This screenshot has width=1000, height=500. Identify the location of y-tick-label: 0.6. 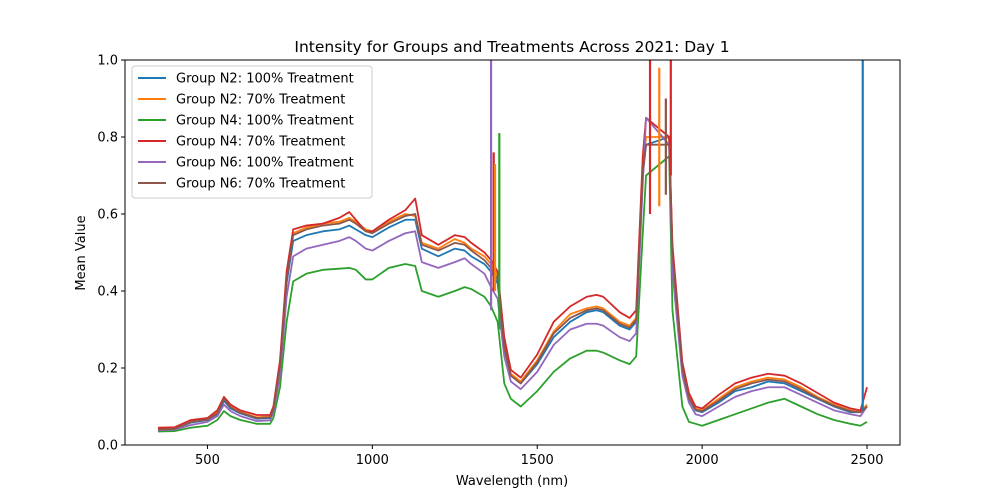
(107, 215).